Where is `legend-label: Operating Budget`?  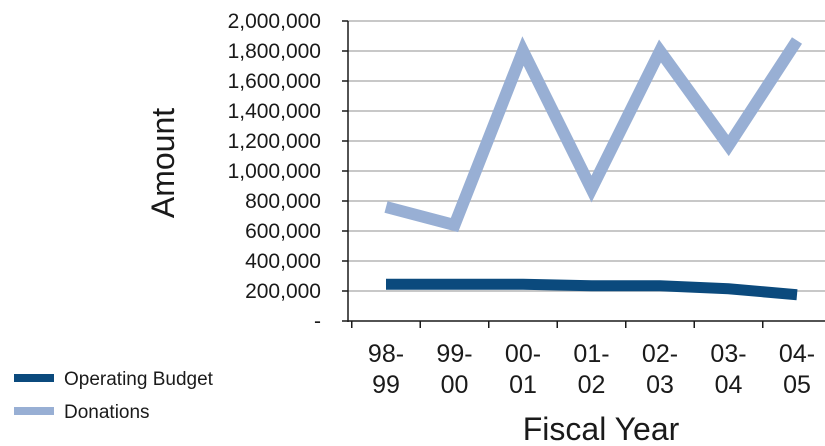 legend-label: Operating Budget is located at coordinates (139, 379).